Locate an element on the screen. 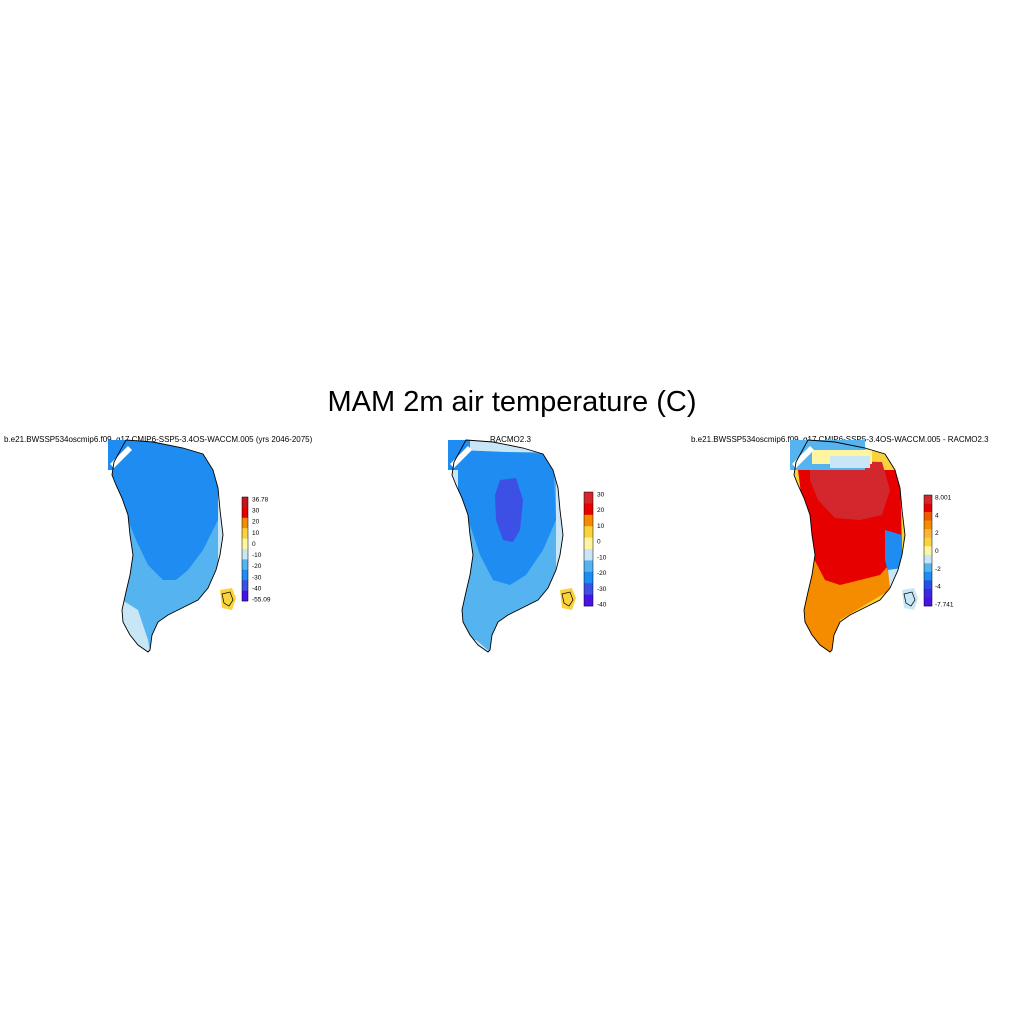 This screenshot has height=1024, width=1024. map-panel-model is located at coordinates (172, 546).